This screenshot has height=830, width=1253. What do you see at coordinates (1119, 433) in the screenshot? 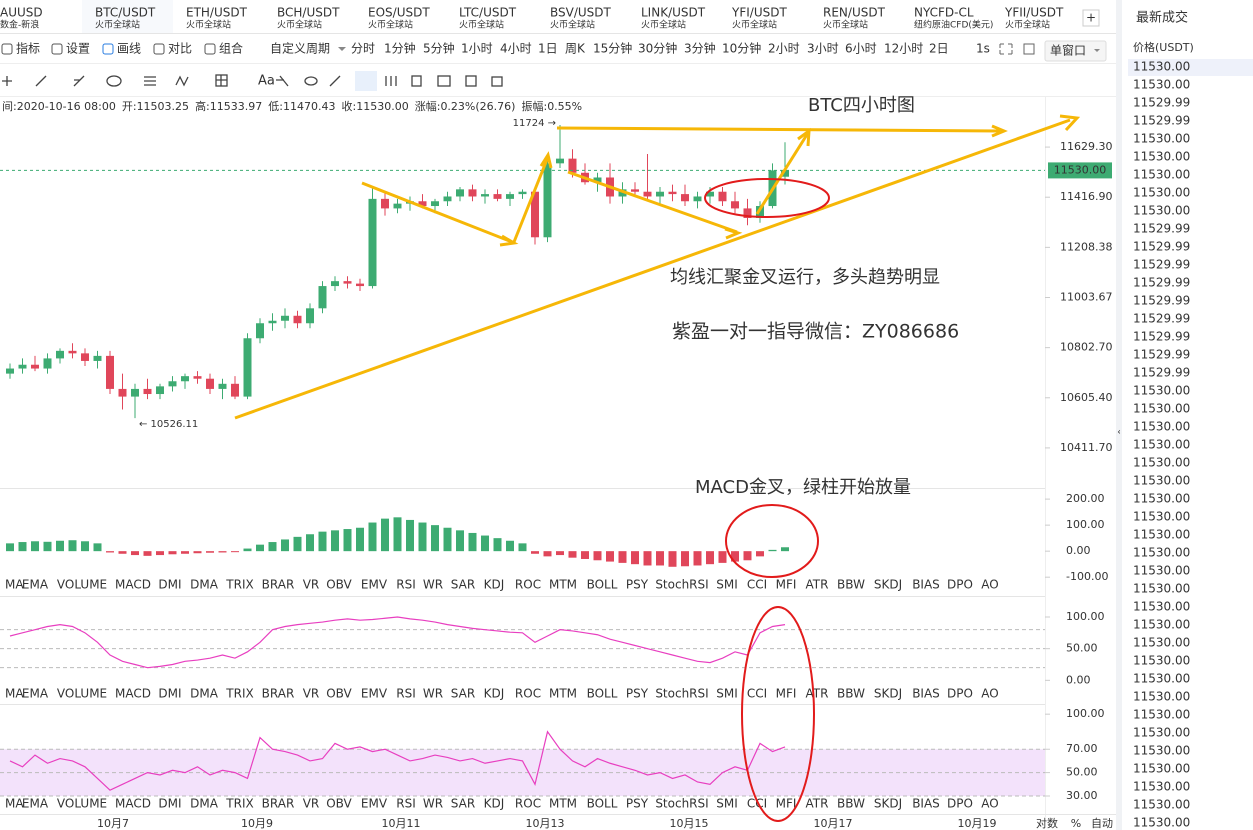
I see `collapse-handle: ‹` at bounding box center [1119, 433].